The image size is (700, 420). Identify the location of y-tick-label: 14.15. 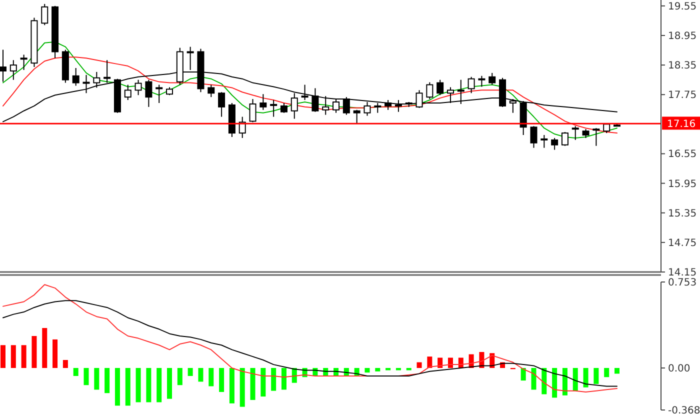
(682, 273).